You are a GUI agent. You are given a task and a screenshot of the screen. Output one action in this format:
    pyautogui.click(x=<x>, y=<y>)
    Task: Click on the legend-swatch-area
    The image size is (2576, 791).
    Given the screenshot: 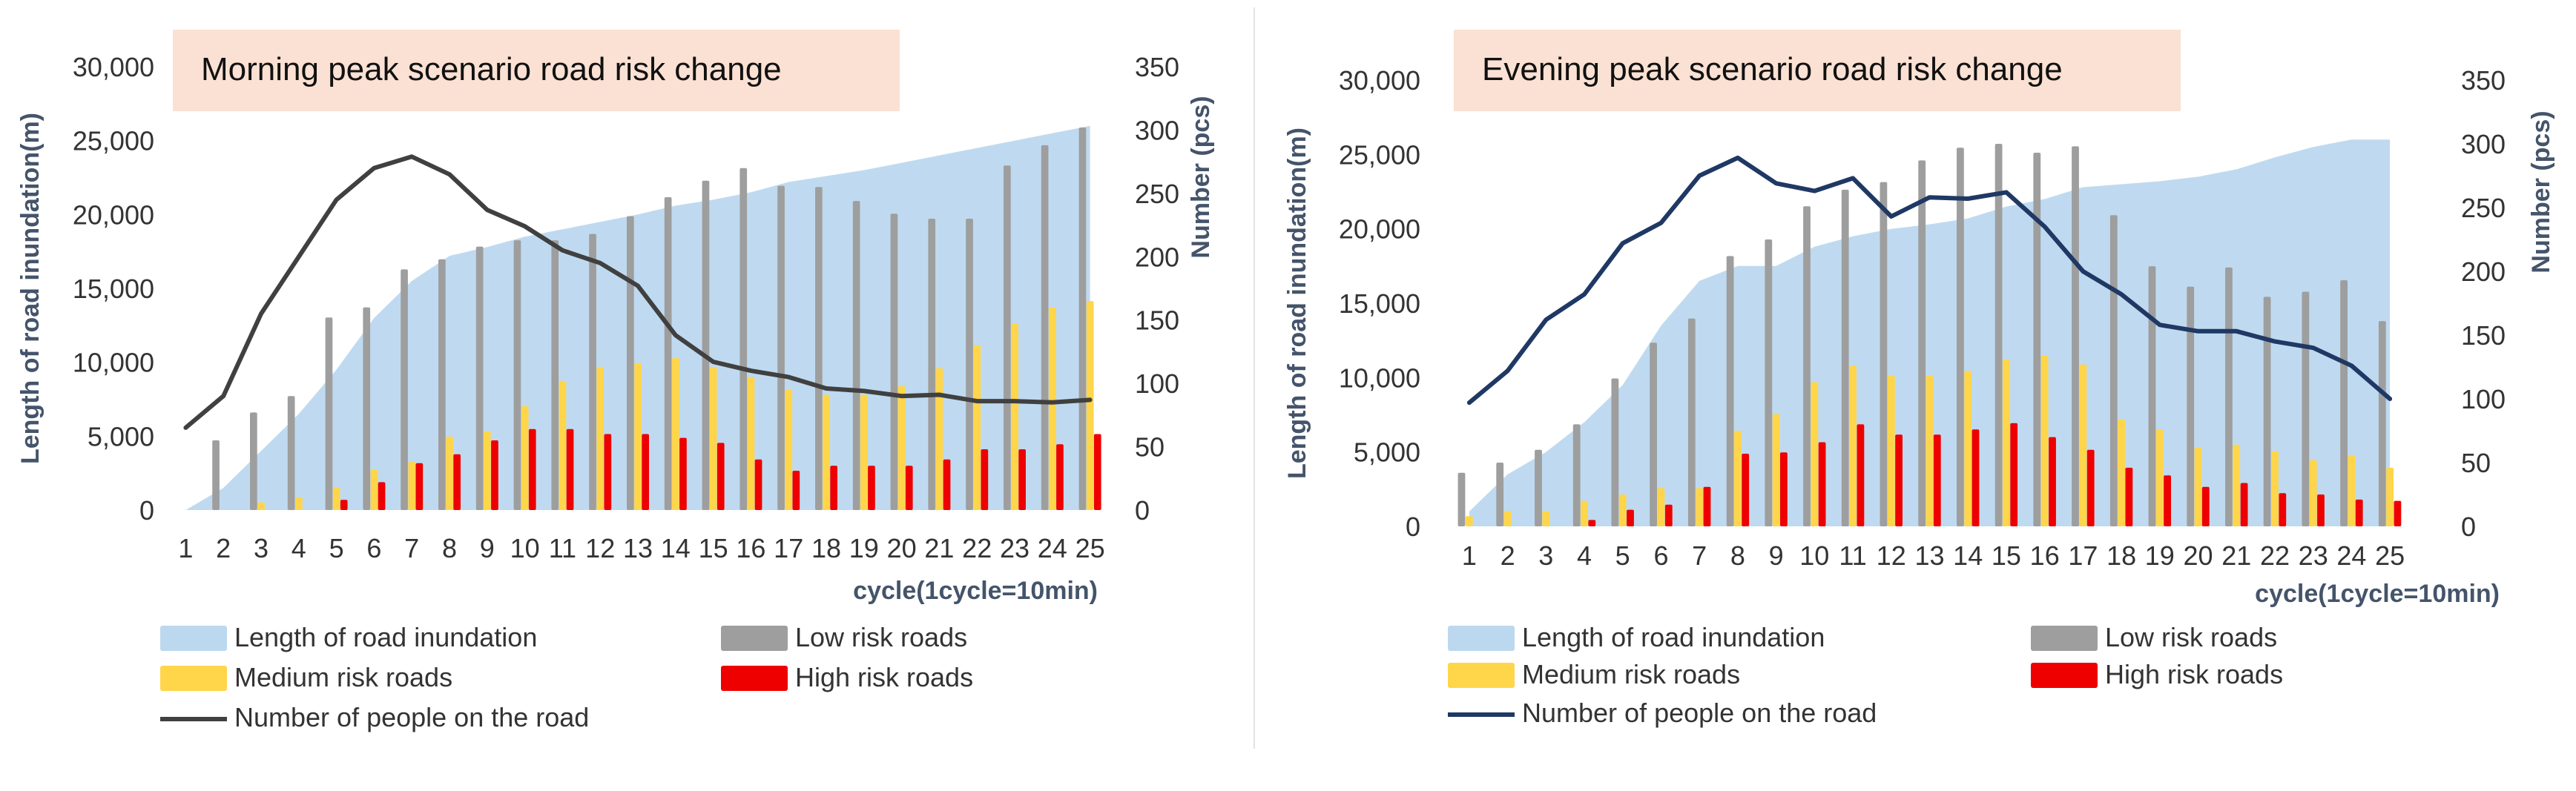 What is the action you would take?
    pyautogui.click(x=193, y=638)
    